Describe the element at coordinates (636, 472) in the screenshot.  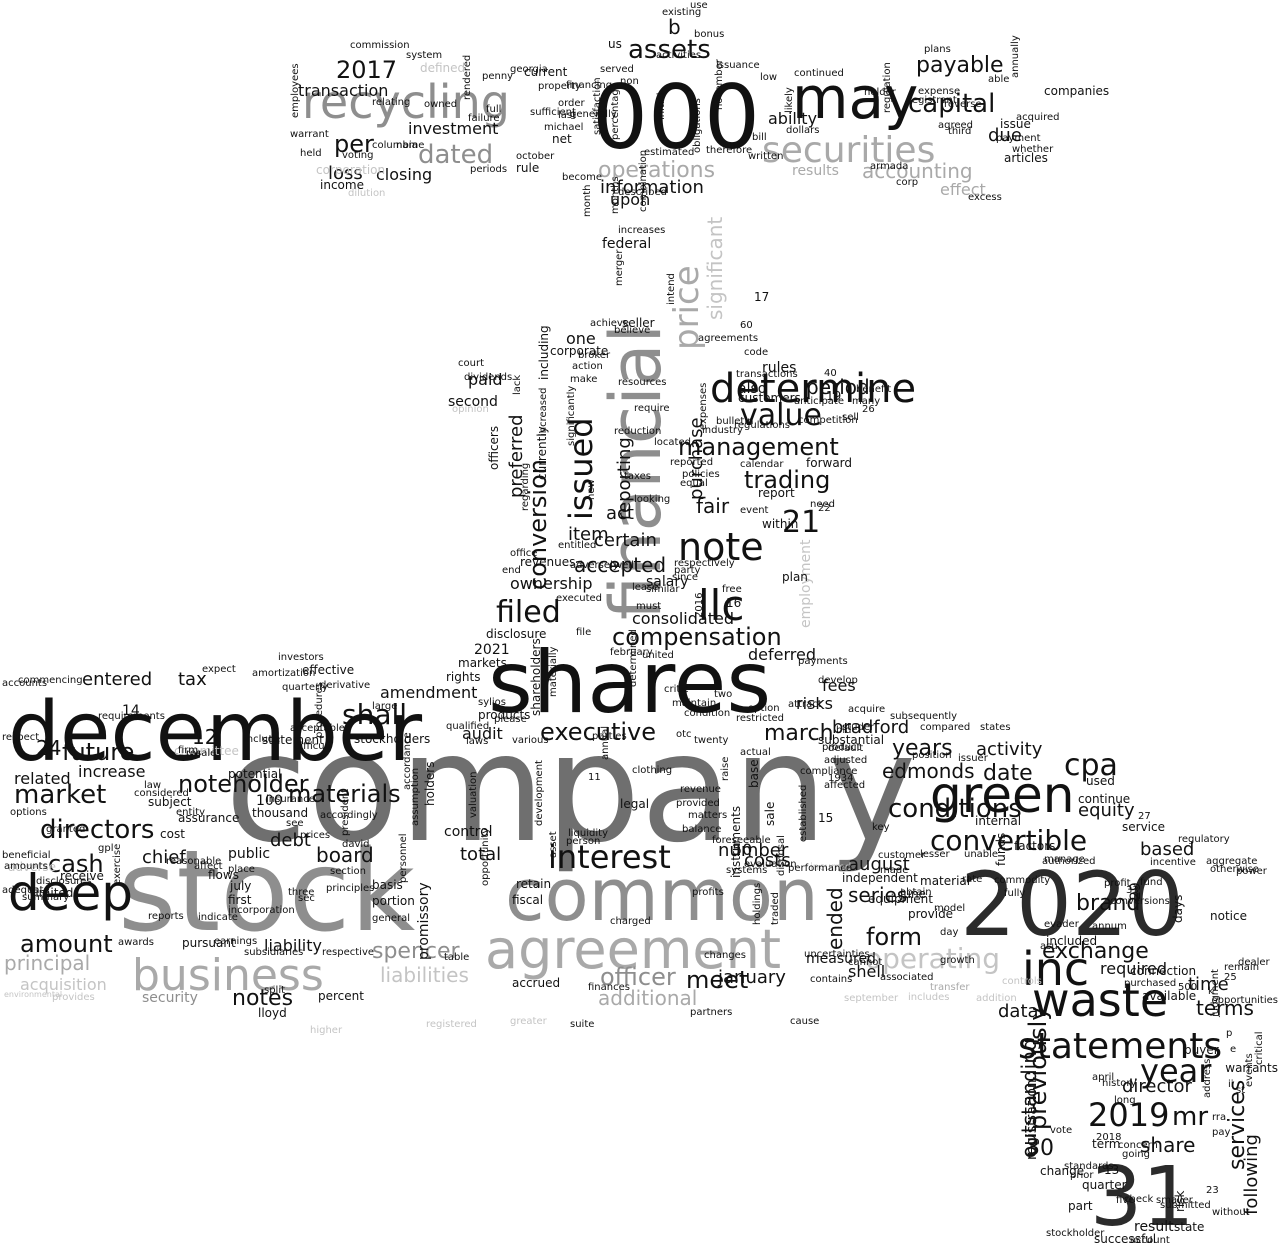
I see `cloud-word: financial` at that location.